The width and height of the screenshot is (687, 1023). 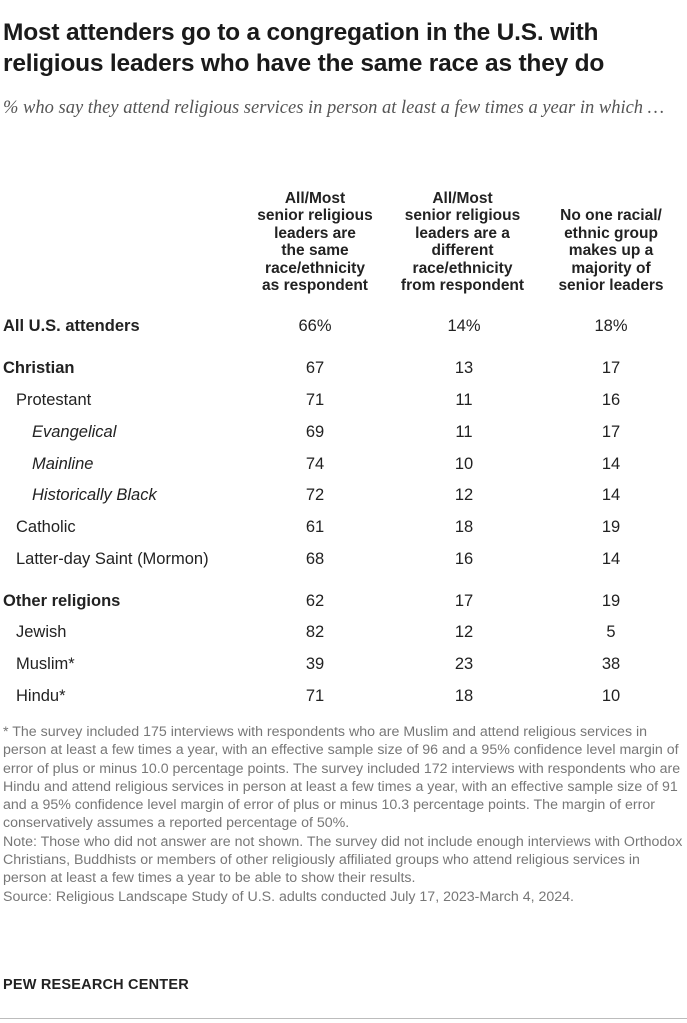 What do you see at coordinates (74, 432) in the screenshot?
I see `row-label: Evangelical` at bounding box center [74, 432].